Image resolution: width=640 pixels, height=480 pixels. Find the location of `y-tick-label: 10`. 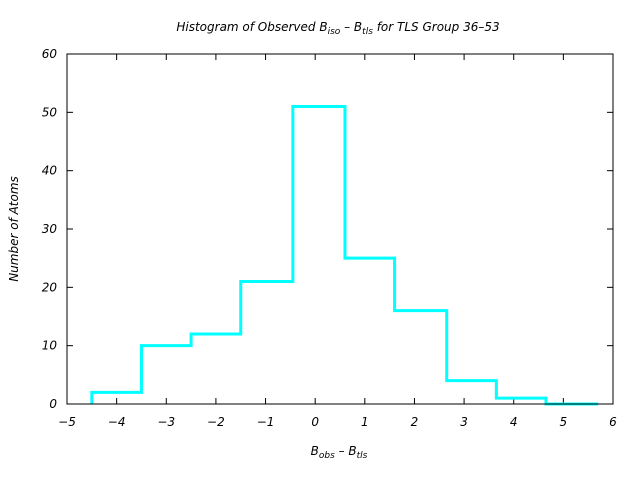

y-tick-label: 10 is located at coordinates (50, 346).